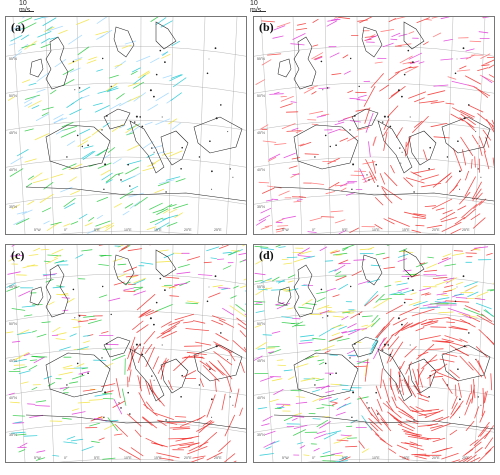 The image size is (500, 475). I want to click on scale-arrow-right, so click(259, 11).